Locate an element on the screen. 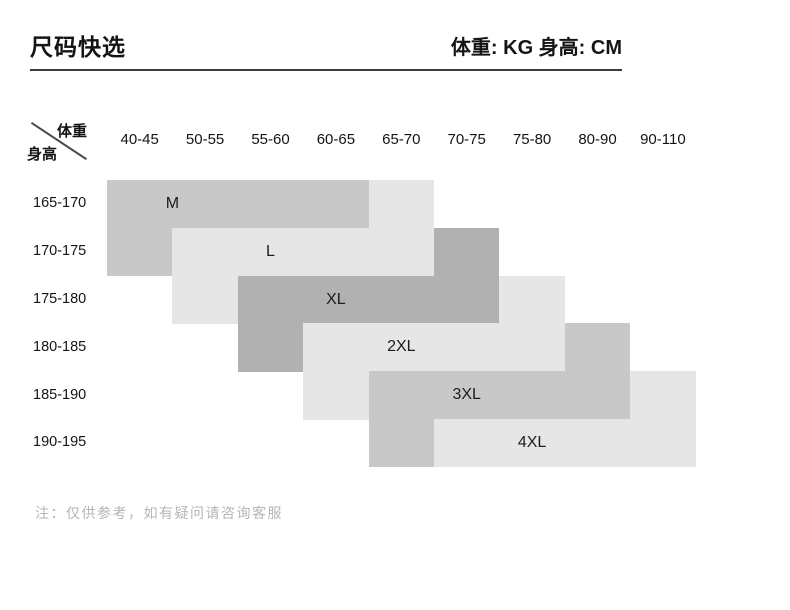  header-divider is located at coordinates (326, 70).